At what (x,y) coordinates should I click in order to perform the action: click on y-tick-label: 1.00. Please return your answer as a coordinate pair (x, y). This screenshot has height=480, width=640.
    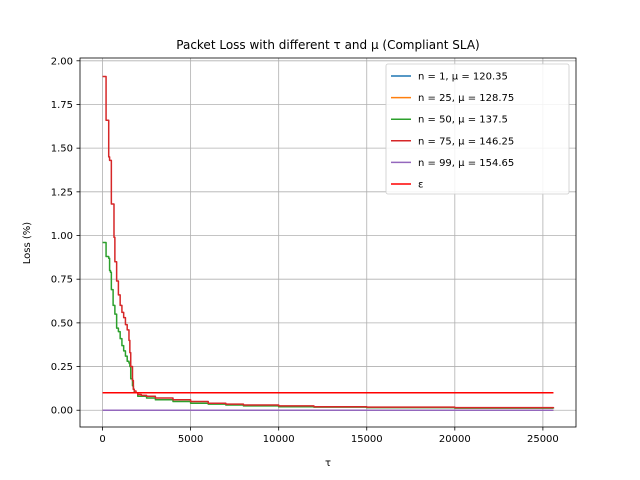
    Looking at the image, I should click on (62, 236).